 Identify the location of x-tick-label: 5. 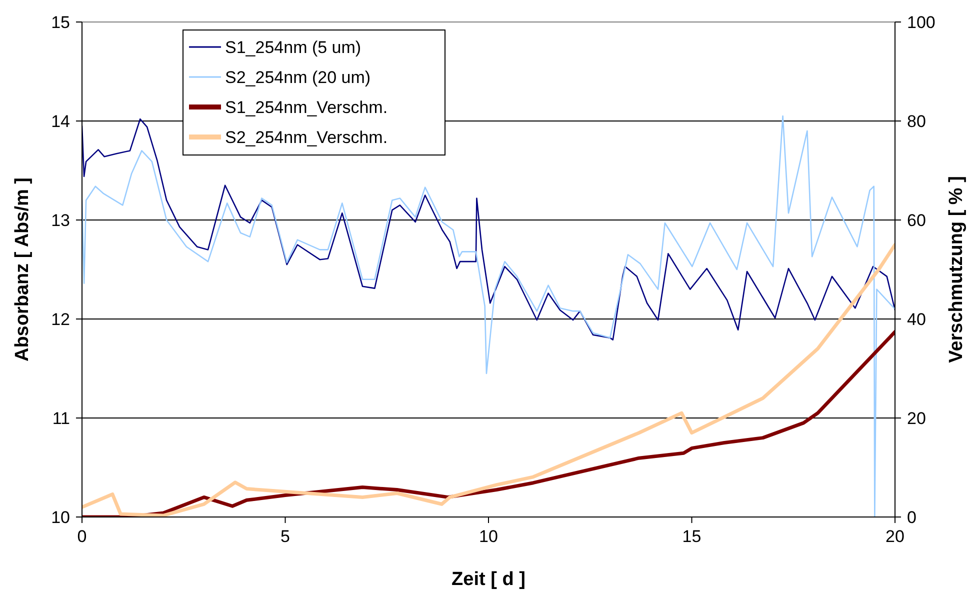
(285, 536).